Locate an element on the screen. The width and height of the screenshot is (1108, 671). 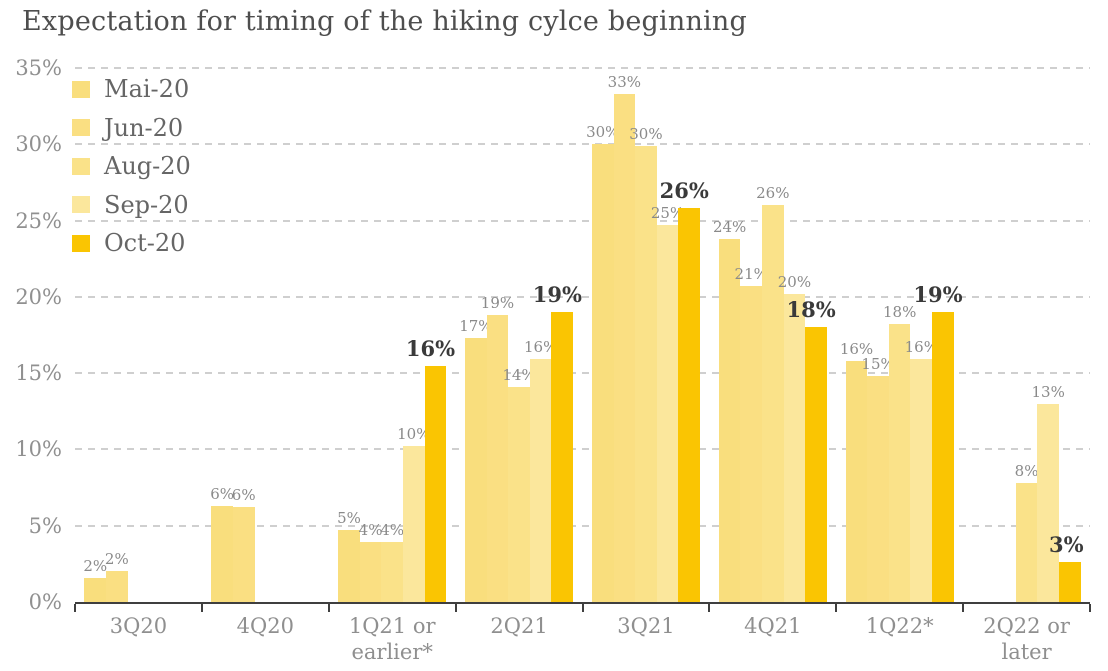
bar-value-label: 10% is located at coordinates (414, 434).